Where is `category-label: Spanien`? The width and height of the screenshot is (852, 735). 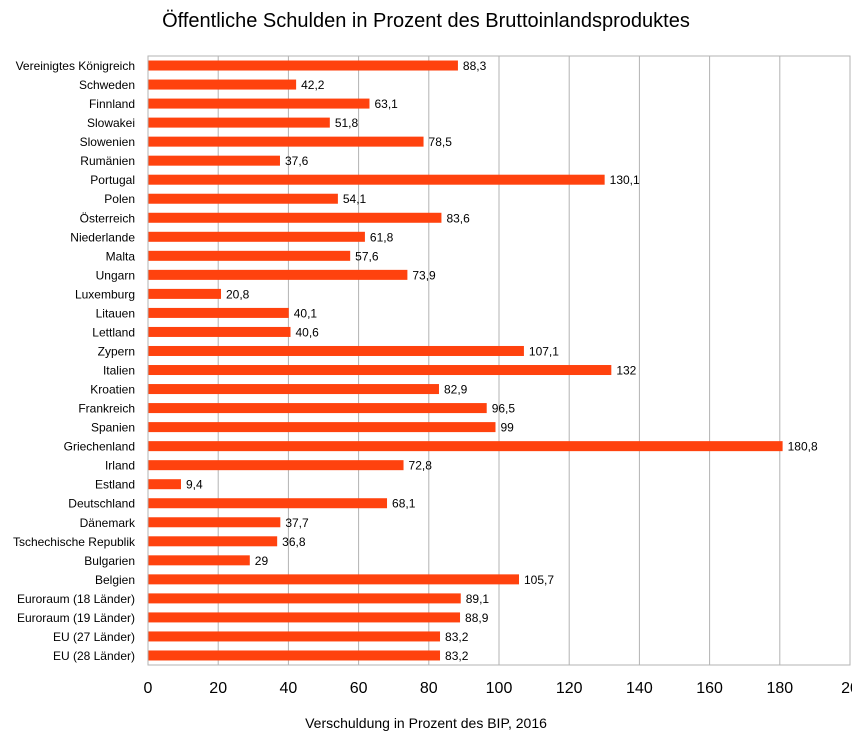 category-label: Spanien is located at coordinates (113, 428).